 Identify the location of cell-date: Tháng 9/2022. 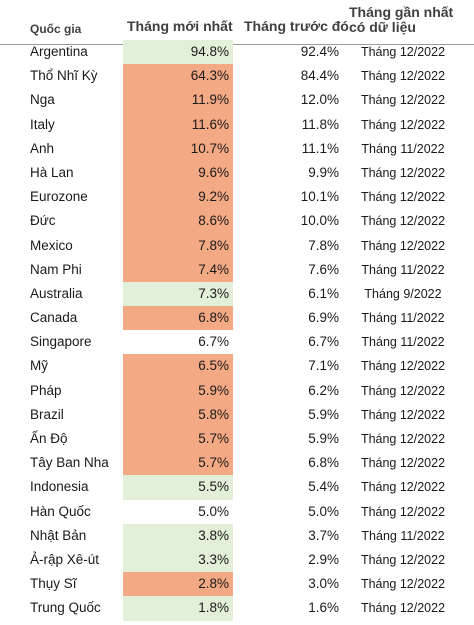
(403, 293).